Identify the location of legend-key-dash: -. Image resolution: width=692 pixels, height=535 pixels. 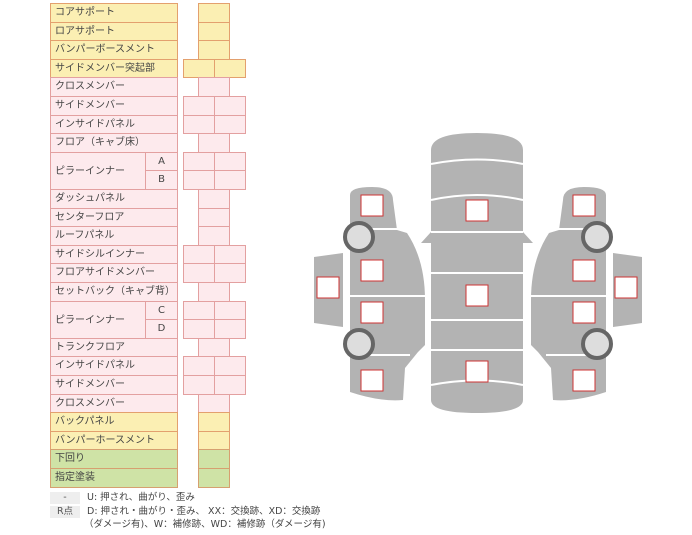
(65, 498).